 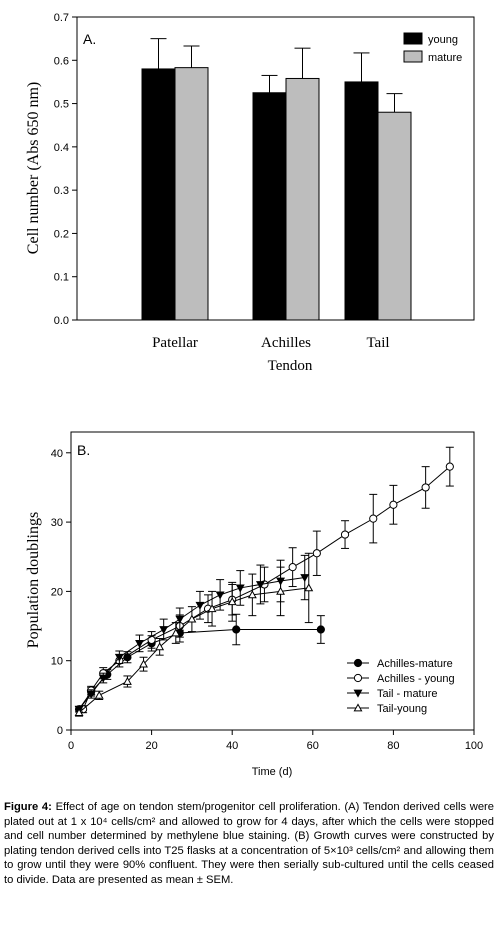 What do you see at coordinates (394, 216) in the screenshot?
I see `bar-mature-Tail` at bounding box center [394, 216].